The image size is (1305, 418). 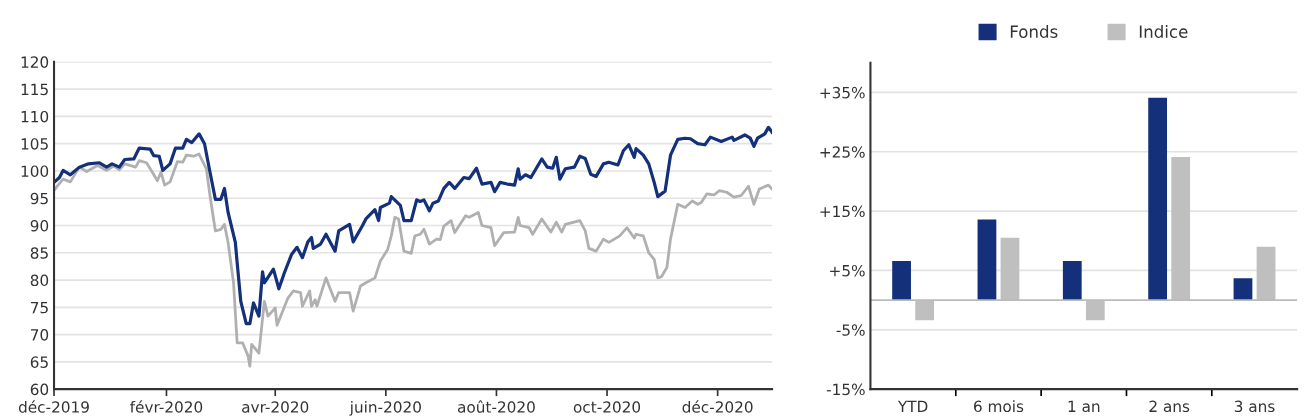 I want to click on y-tick-label: 115, so click(x=34, y=89).